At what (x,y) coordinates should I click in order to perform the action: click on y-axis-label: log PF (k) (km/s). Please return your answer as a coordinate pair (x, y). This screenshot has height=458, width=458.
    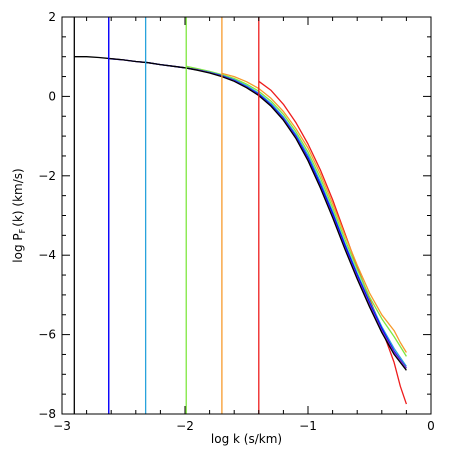
    Looking at the image, I should click on (19, 215).